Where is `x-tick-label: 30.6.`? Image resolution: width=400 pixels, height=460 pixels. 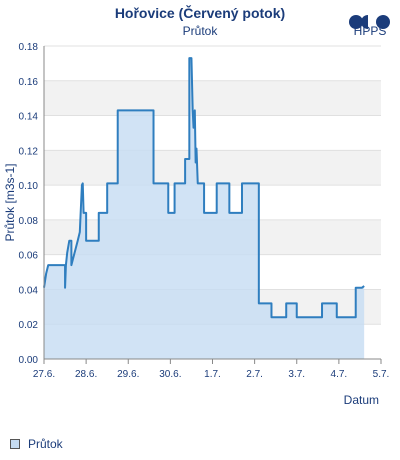
x-tick-label: 30.6. is located at coordinates (170, 374).